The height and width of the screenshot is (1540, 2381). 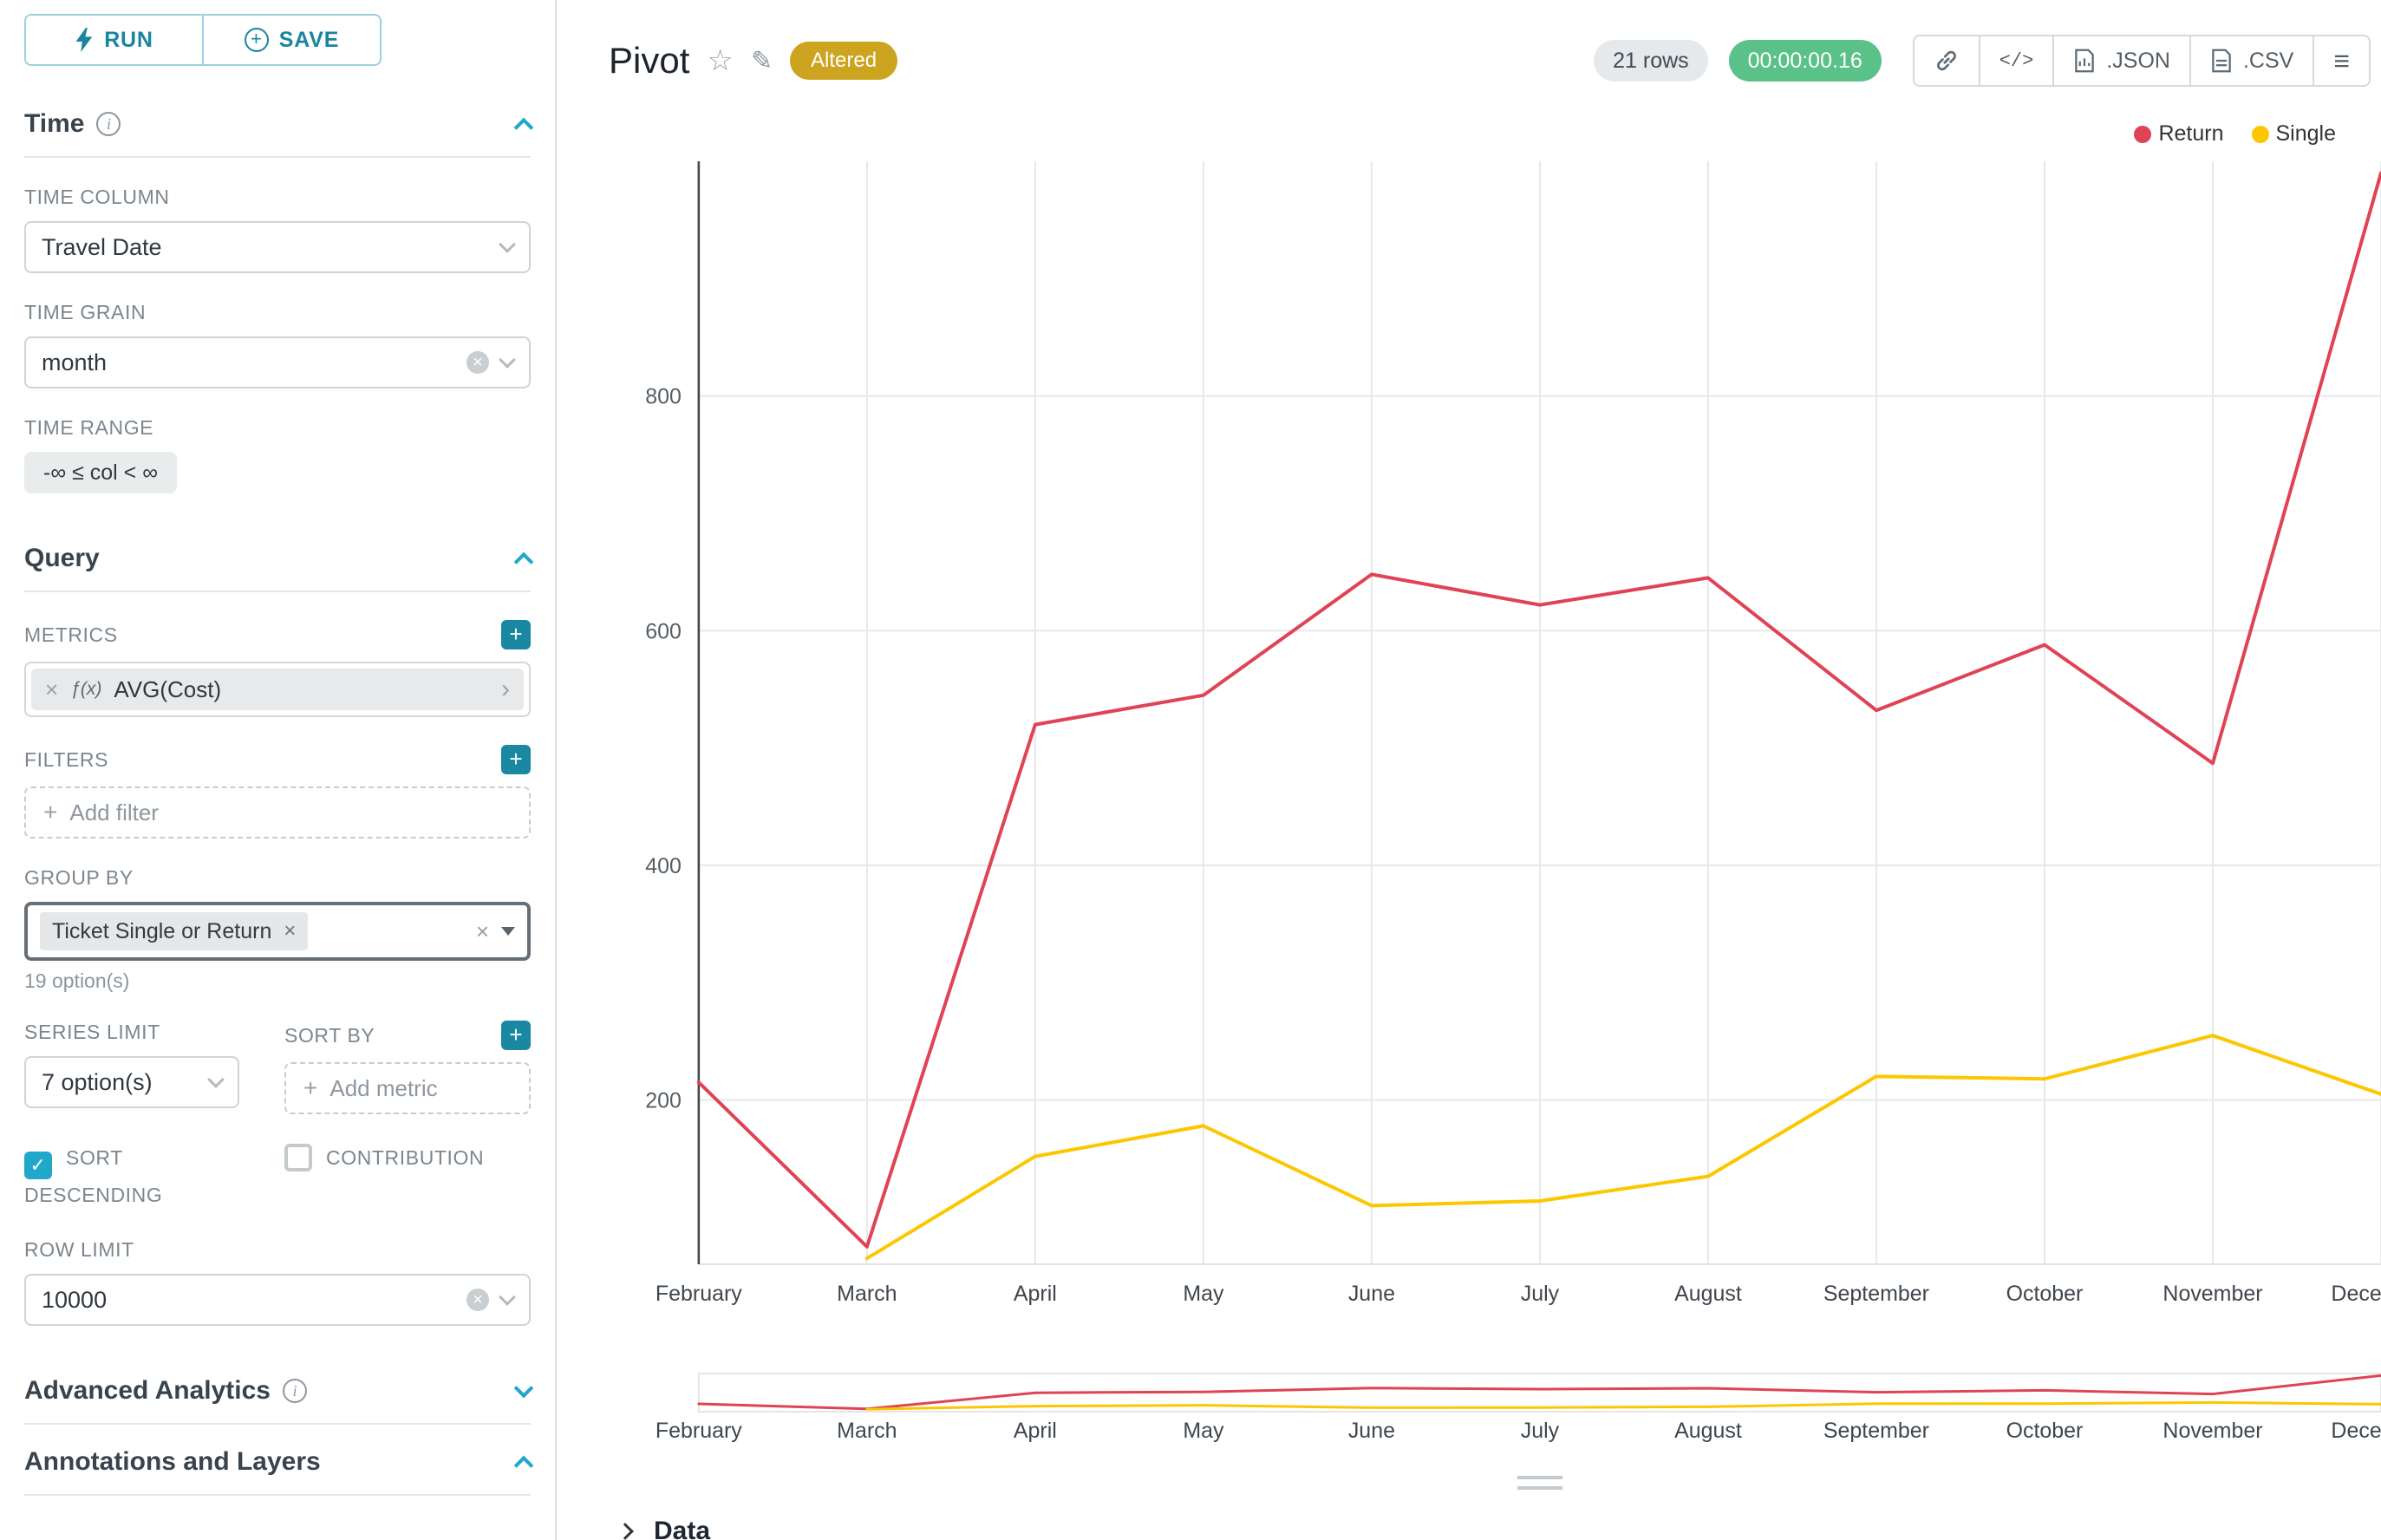 What do you see at coordinates (309, 39) in the screenshot?
I see `save-button-label: SAVE` at bounding box center [309, 39].